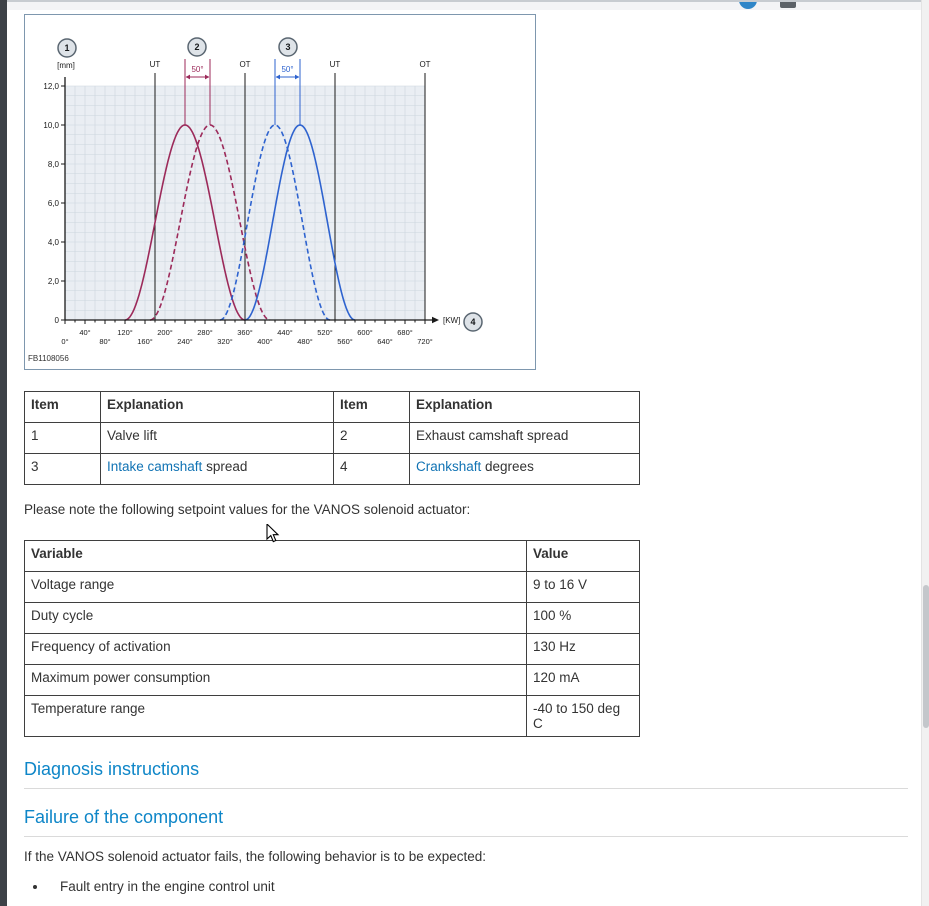 The image size is (929, 906). What do you see at coordinates (583, 587) in the screenshot?
I see `table-cell: 9 to 16 V` at bounding box center [583, 587].